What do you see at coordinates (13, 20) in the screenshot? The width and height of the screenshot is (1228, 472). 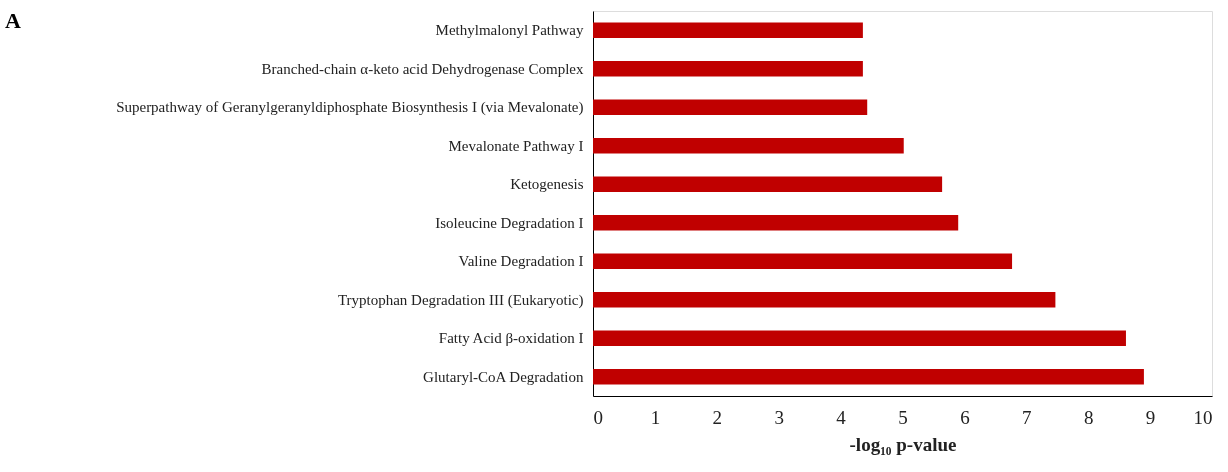 I see `text: A` at bounding box center [13, 20].